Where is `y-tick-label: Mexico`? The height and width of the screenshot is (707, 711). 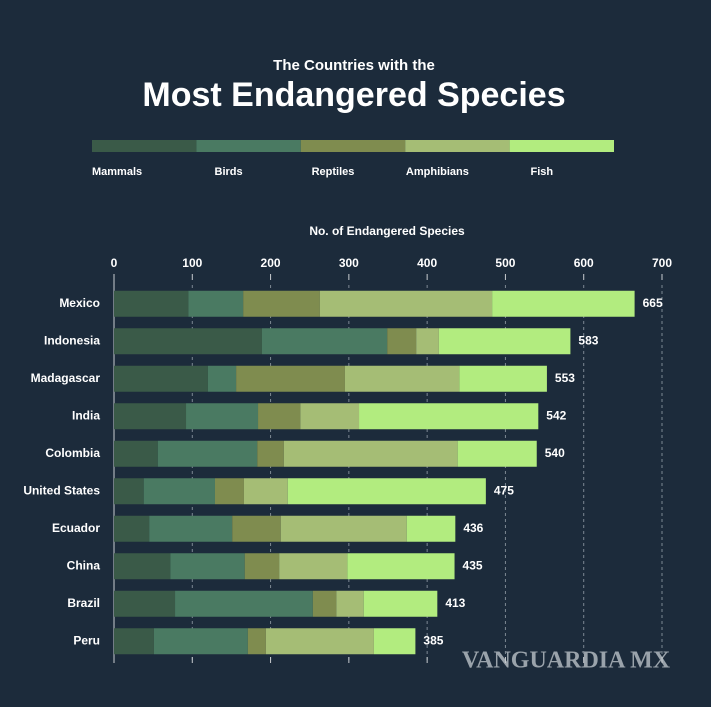
y-tick-label: Mexico is located at coordinates (79, 303).